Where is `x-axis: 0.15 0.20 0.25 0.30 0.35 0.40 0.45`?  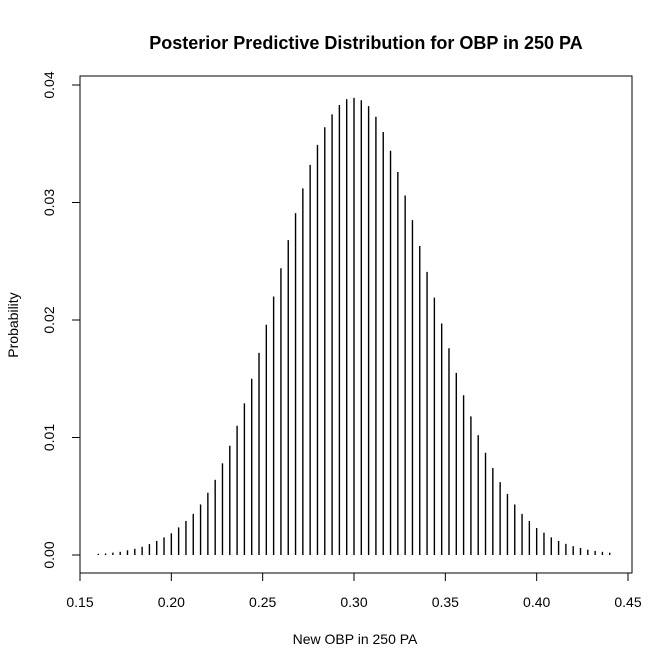 x-axis: 0.15 0.20 0.25 0.30 0.35 0.40 0.45 is located at coordinates (354, 591).